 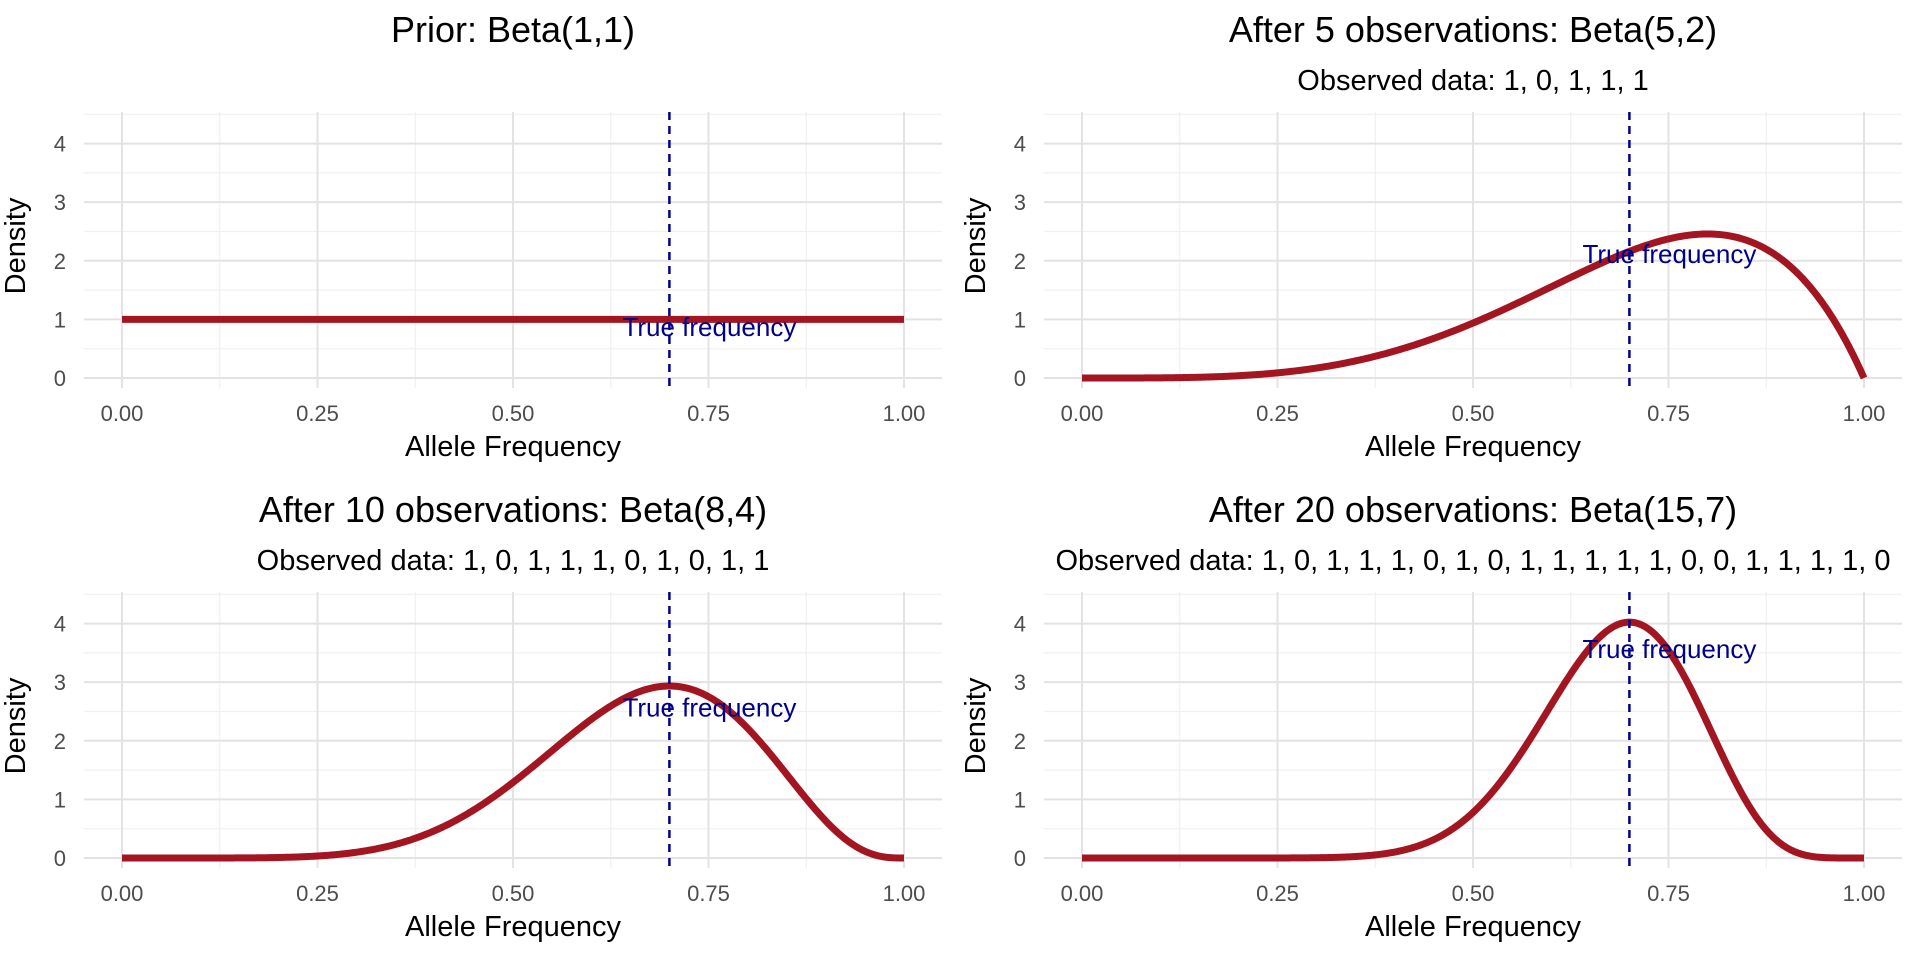 I want to click on panel-title: After 10 observations: Beta(8,4), so click(x=513, y=509).